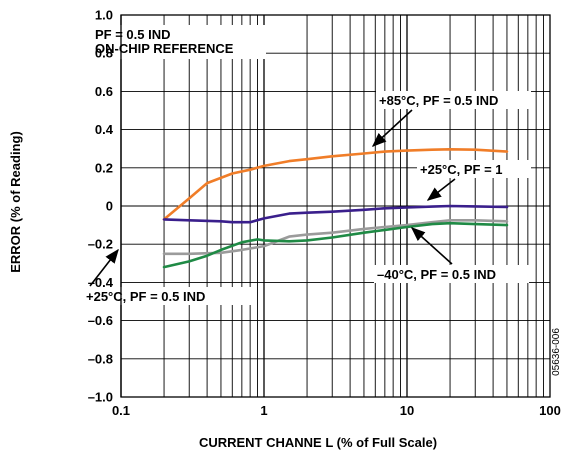  I want to click on annotation-bg-25c-pf1, so click(474, 169).